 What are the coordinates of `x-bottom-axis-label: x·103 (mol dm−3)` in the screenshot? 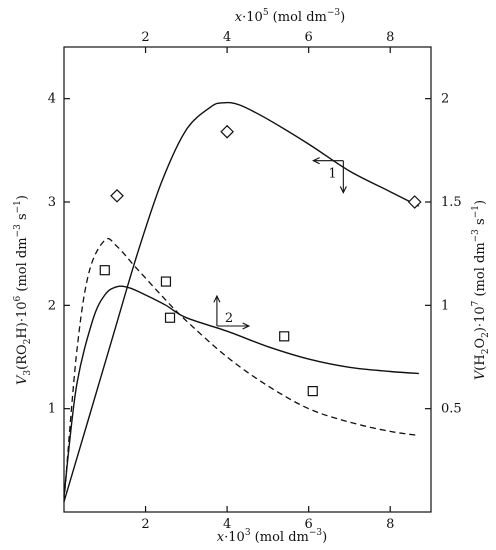 It's located at (272, 536).